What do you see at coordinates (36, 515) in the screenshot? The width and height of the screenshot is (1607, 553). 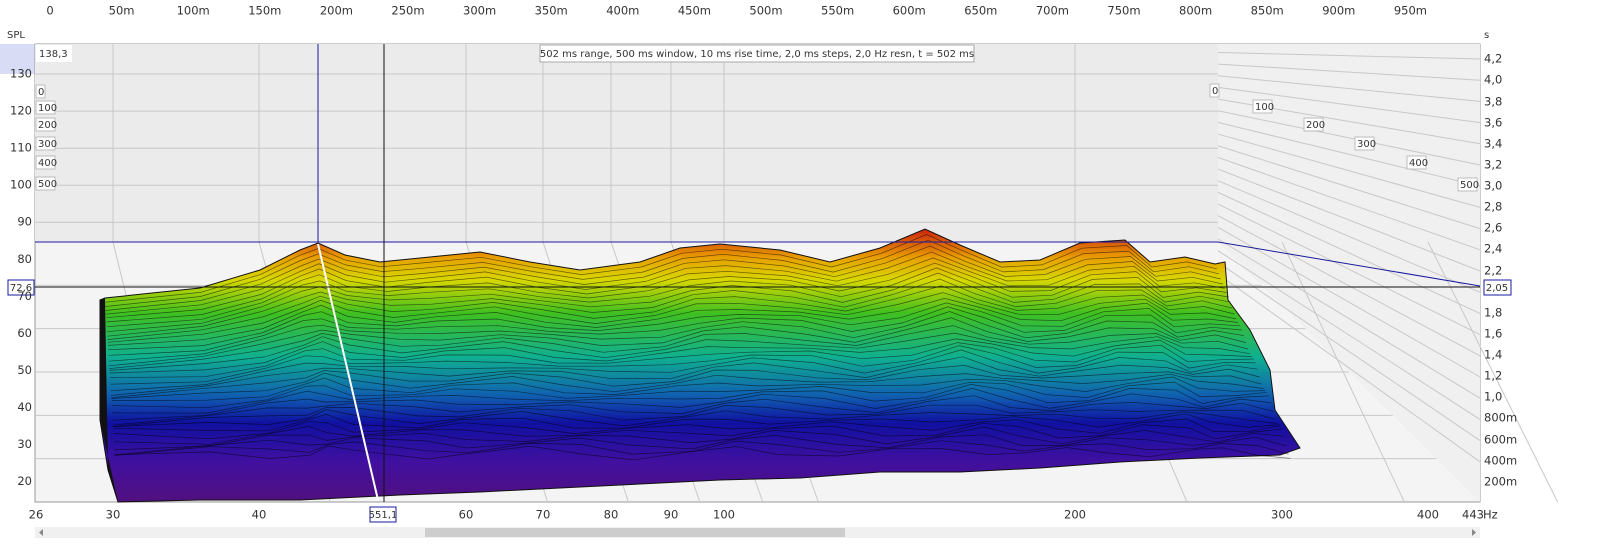 I see `x-tick-label: 26` at bounding box center [36, 515].